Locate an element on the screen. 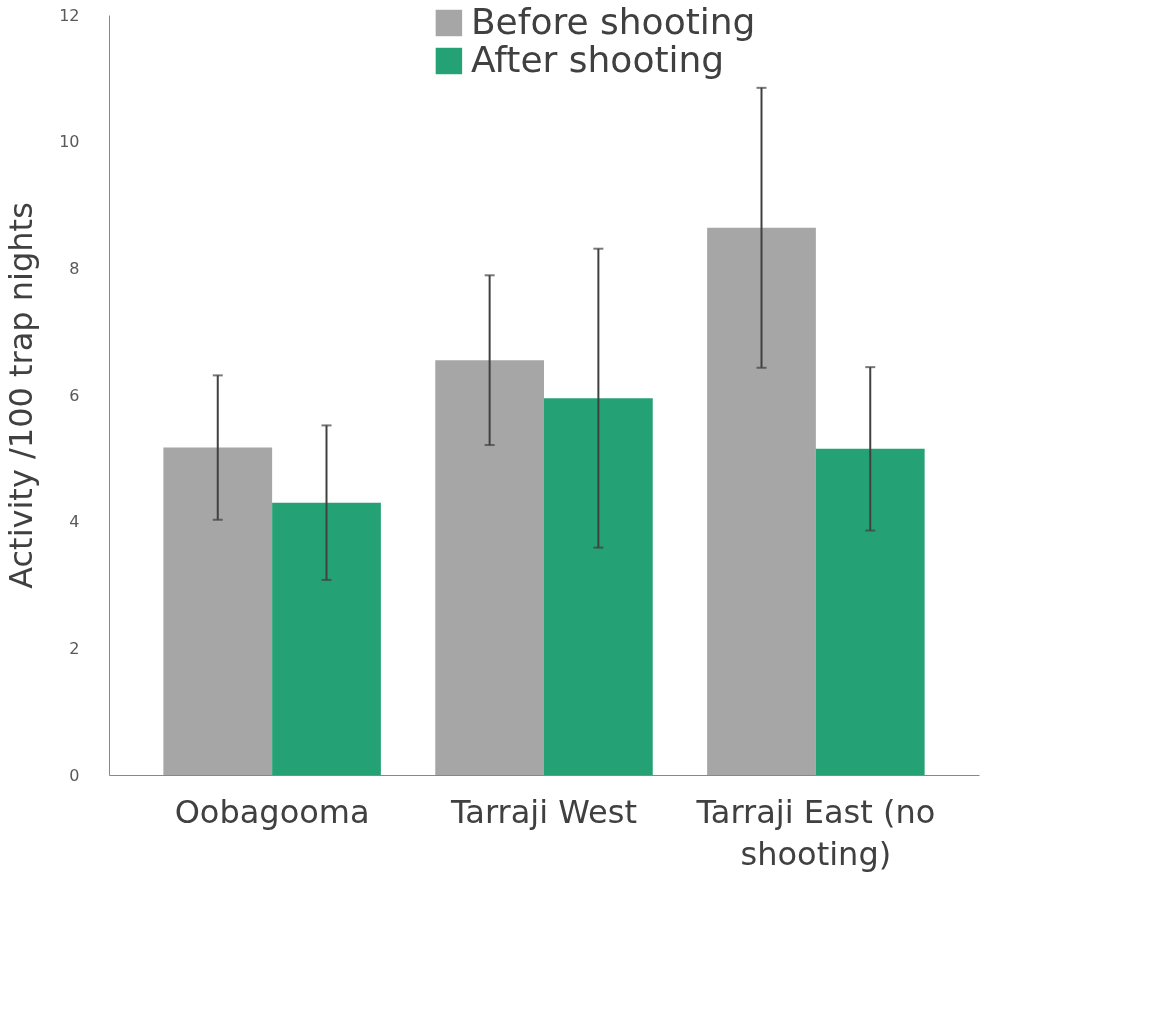 The image size is (1168, 1025). x-tick-label: Tarraji East (no shooting) is located at coordinates (815, 832).